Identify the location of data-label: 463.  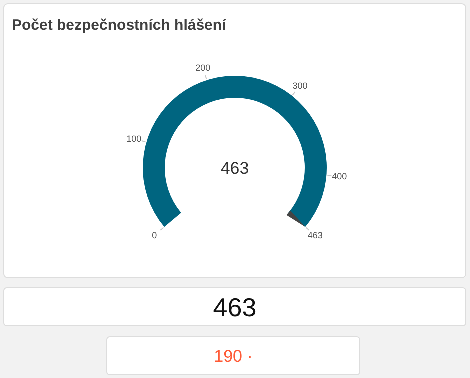
(235, 168).